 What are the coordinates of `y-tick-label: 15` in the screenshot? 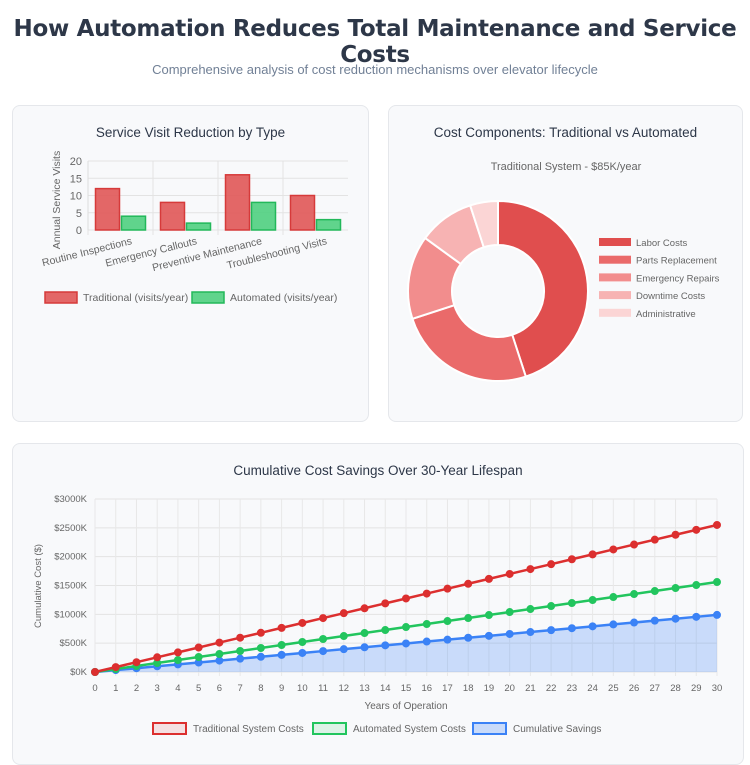 It's located at (76, 179).